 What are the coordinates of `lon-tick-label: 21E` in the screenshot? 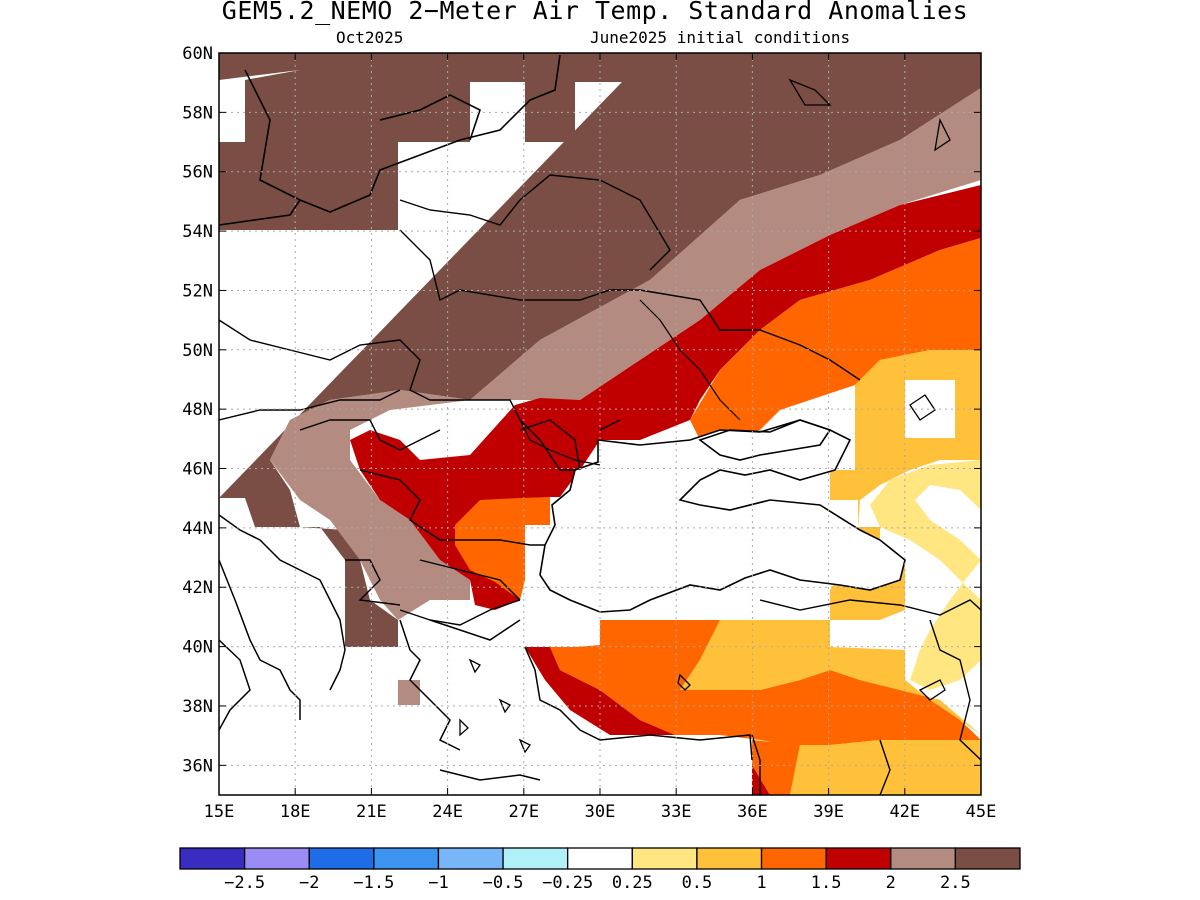 It's located at (371, 812).